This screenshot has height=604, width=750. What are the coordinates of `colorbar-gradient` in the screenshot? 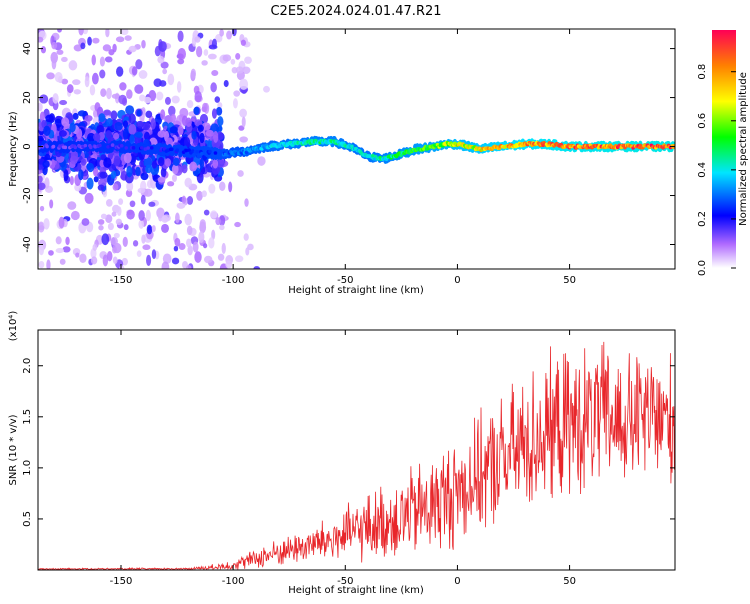 It's located at (724, 149).